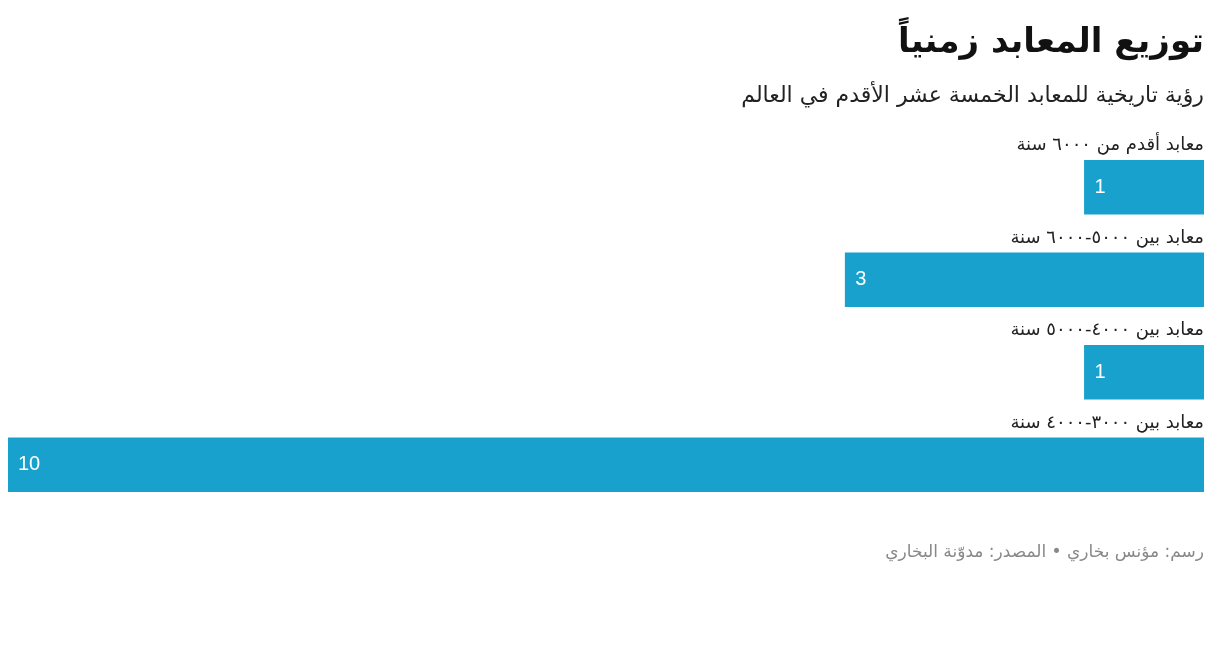  What do you see at coordinates (1044, 551) in the screenshot?
I see `text: رسم: مؤنس بخاري • المصدر: مدوّنة البخاري` at bounding box center [1044, 551].